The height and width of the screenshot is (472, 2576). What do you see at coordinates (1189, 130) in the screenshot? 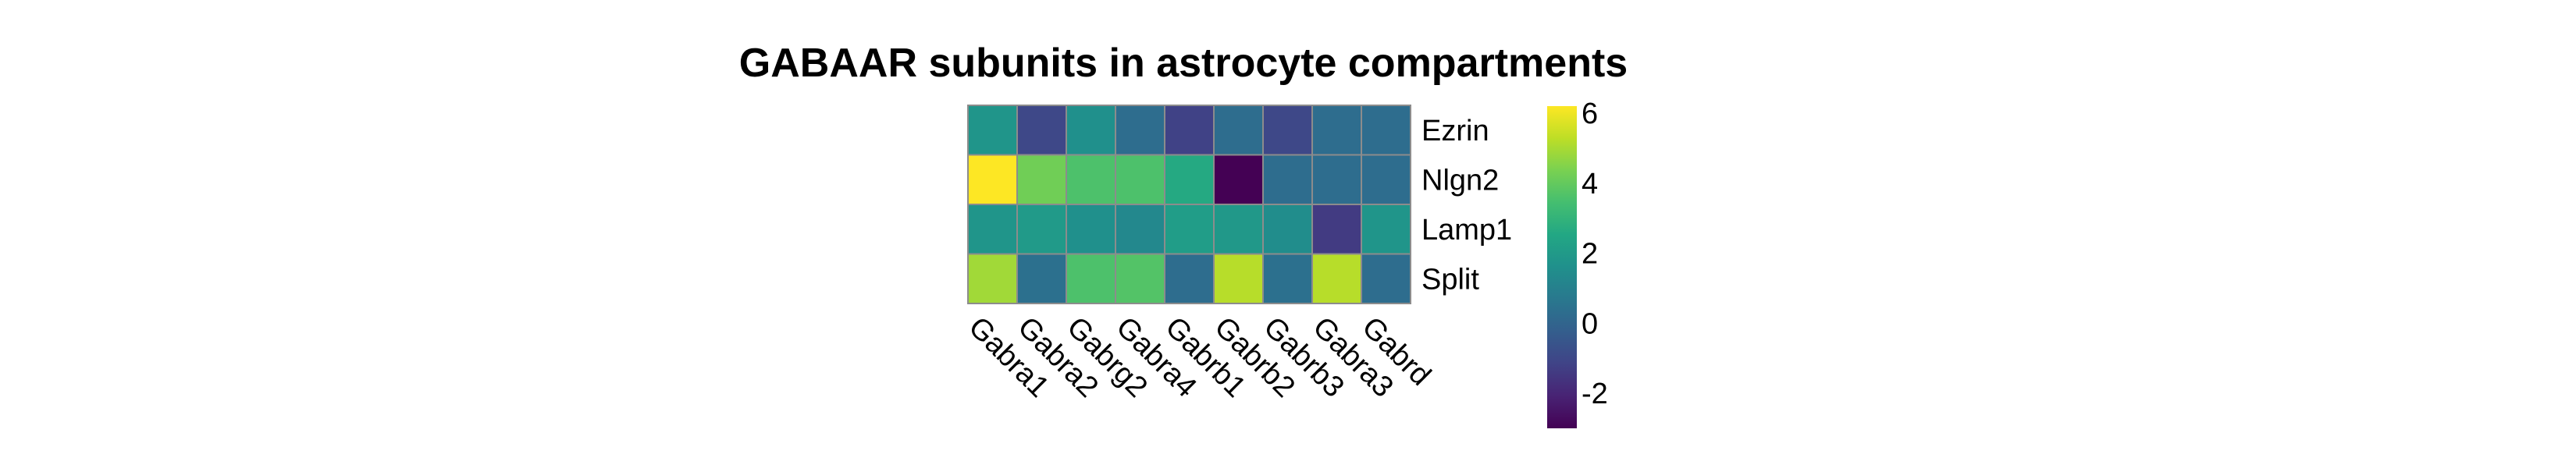
I see `heatmap-cell-ezrin-gabrb1` at bounding box center [1189, 130].